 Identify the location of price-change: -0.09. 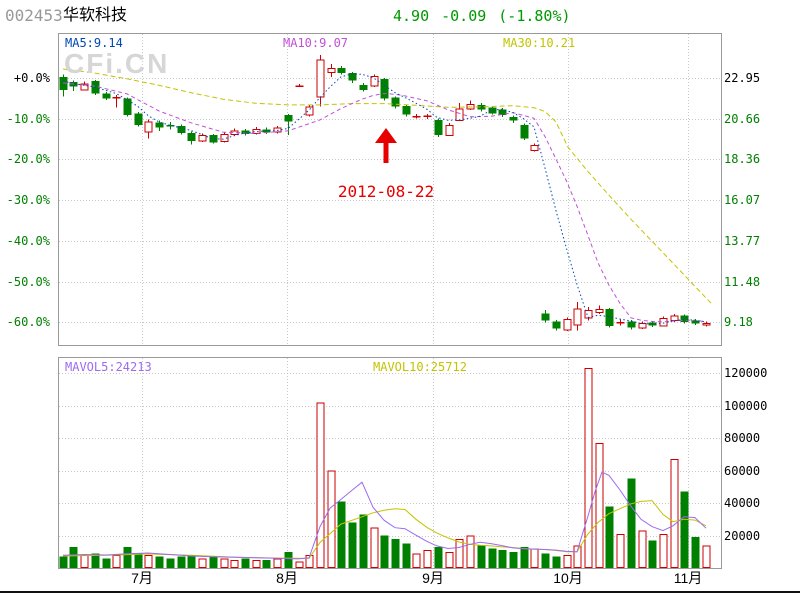
(464, 16).